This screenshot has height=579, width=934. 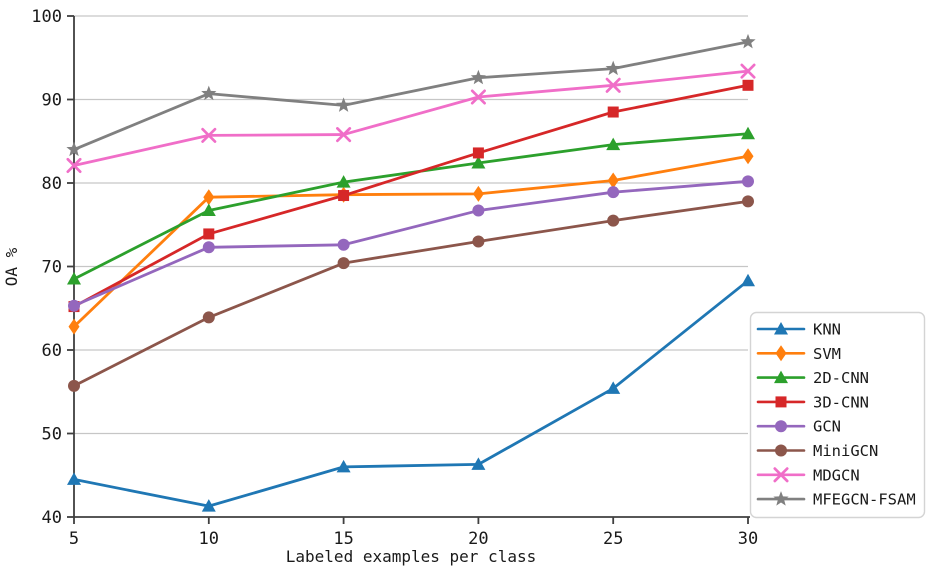 What do you see at coordinates (343, 244) in the screenshot?
I see `marker-gcn-x15` at bounding box center [343, 244].